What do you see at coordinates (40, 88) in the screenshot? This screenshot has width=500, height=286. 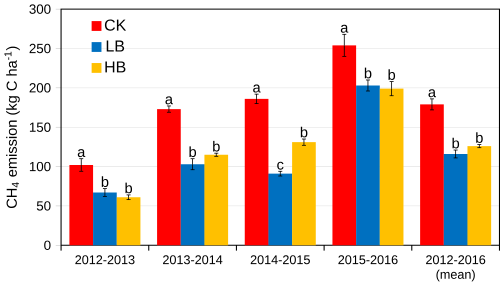 I see `y-tick-label: 200` at bounding box center [40, 88].